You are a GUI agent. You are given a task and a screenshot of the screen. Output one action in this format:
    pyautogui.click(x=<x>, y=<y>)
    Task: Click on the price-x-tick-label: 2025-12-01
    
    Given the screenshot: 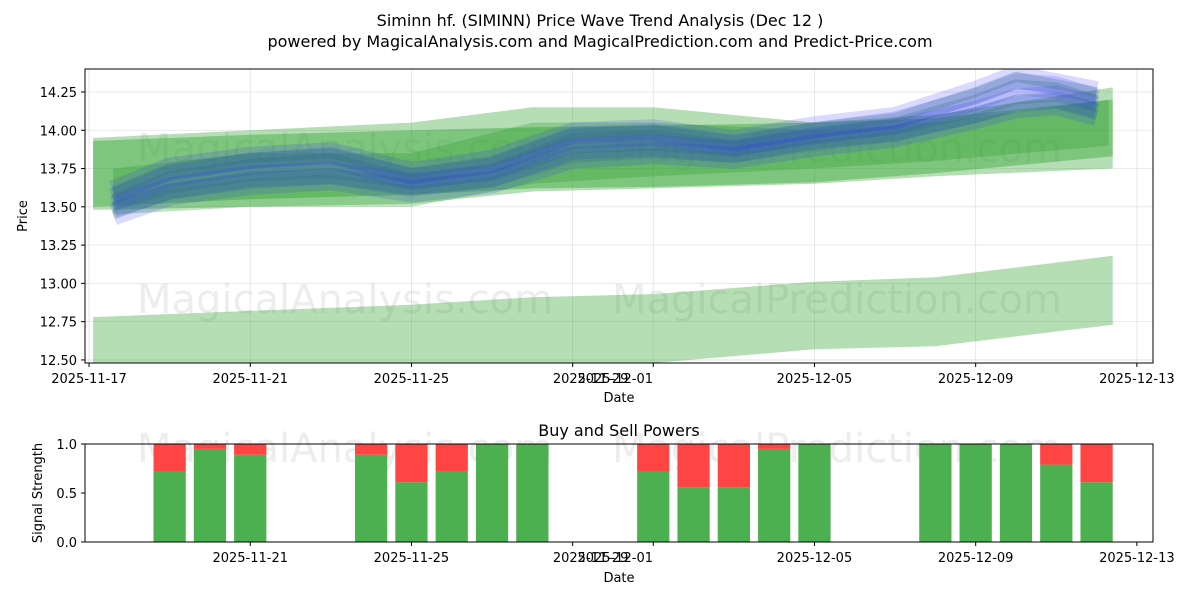 What is the action you would take?
    pyautogui.click(x=615, y=379)
    